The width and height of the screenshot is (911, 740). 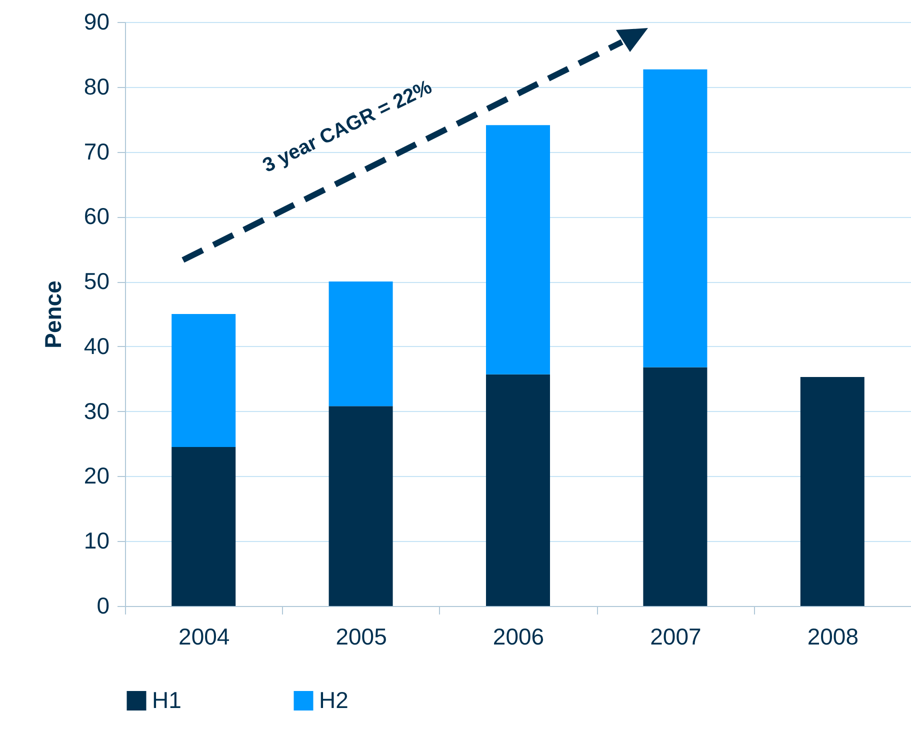 What do you see at coordinates (97, 216) in the screenshot?
I see `y-tick-label: 60` at bounding box center [97, 216].